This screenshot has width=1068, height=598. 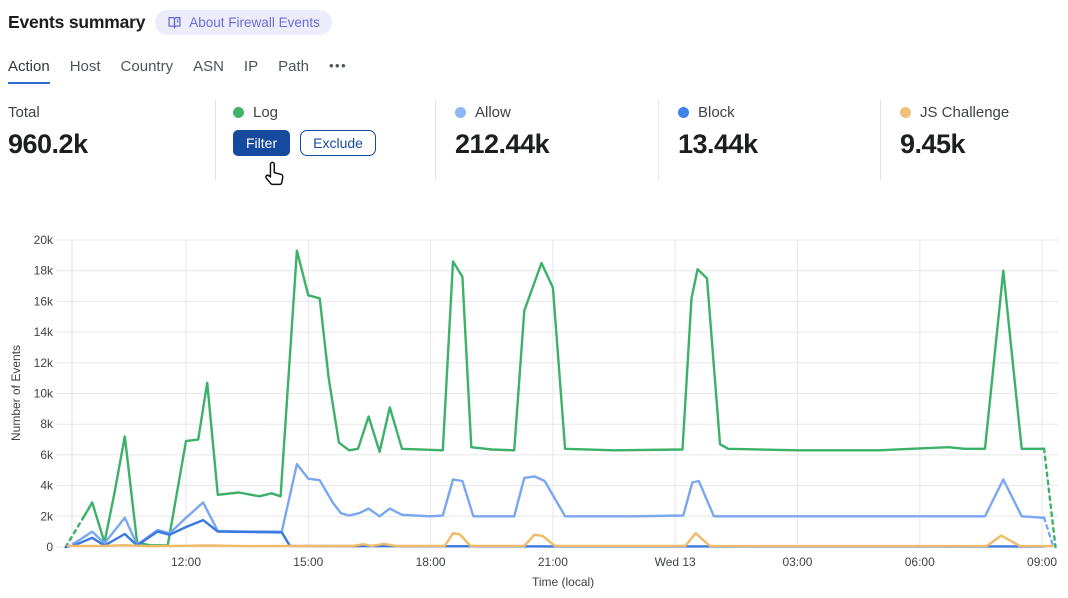 I want to click on stat-card-total: Total 960.2k, so click(x=48, y=132).